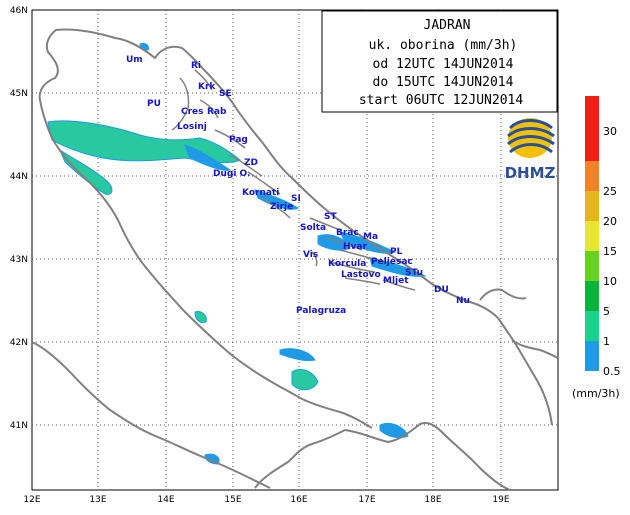 Image resolution: width=630 pixels, height=515 pixels. What do you see at coordinates (347, 233) in the screenshot?
I see `place-label-brac: Brac` at bounding box center [347, 233].